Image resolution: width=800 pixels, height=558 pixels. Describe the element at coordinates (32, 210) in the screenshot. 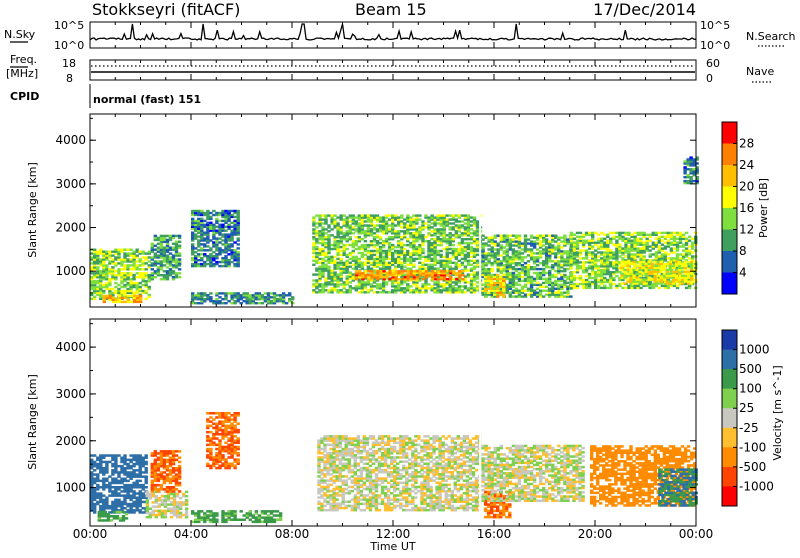

I see `power-y-axis-label: Slant Range [km]` at that location.